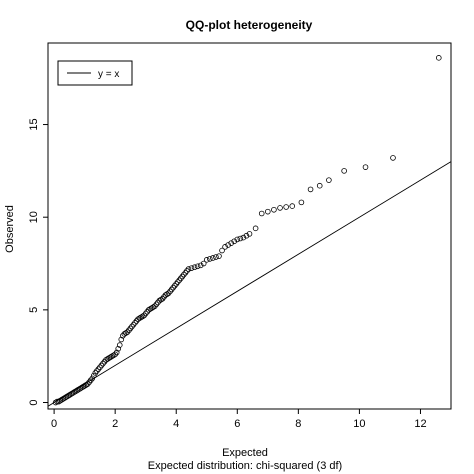 The width and height of the screenshot is (474, 474). I want to click on x-tick-label-6: 6, so click(237, 424).